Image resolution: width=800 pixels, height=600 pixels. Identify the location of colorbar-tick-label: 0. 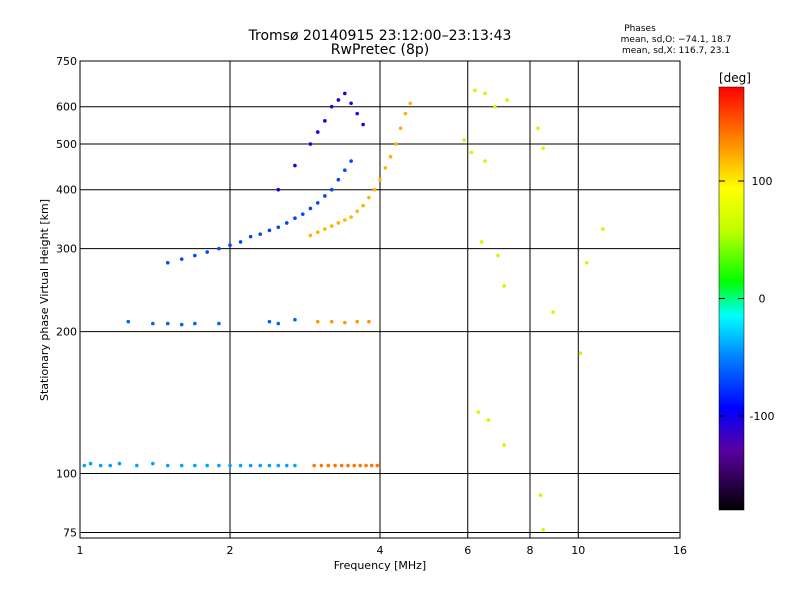
(762, 299).